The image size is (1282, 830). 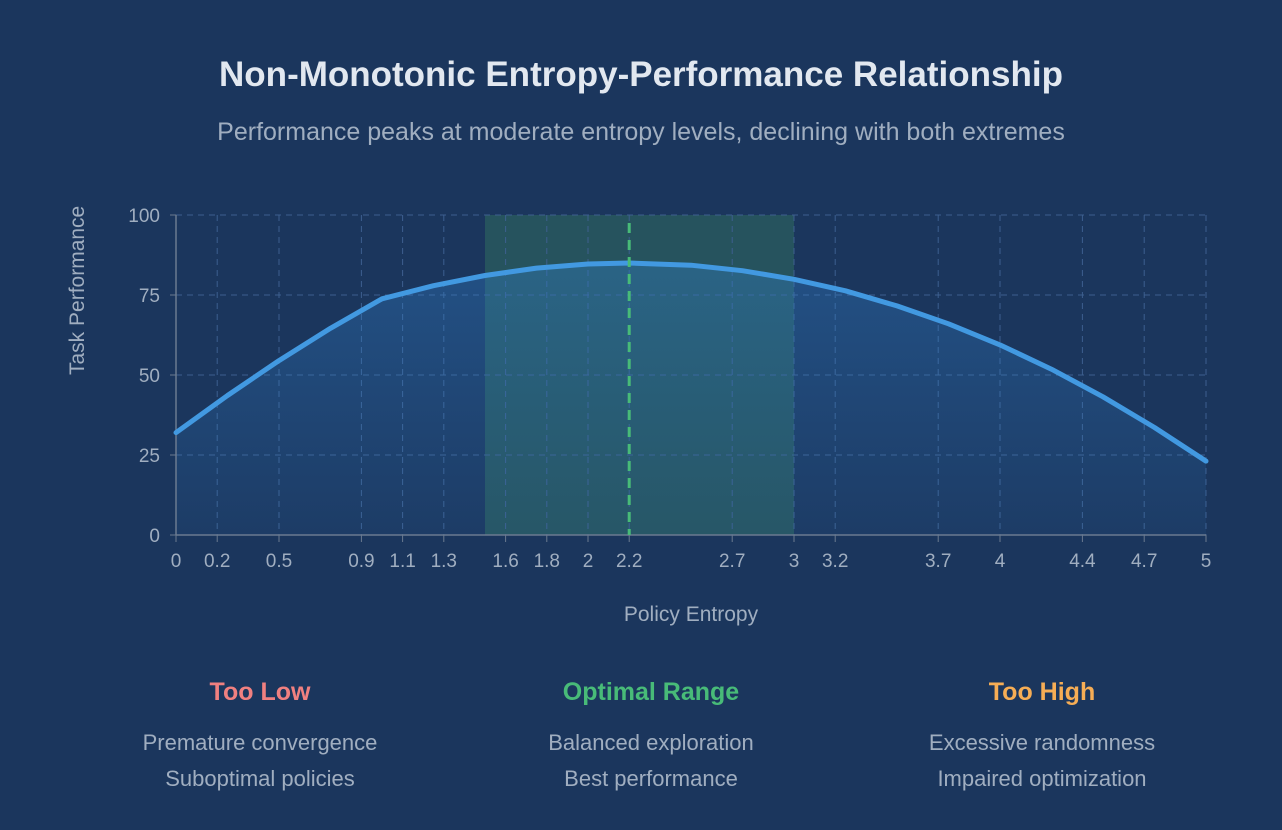 I want to click on x-tick-label: 5, so click(x=1206, y=561).